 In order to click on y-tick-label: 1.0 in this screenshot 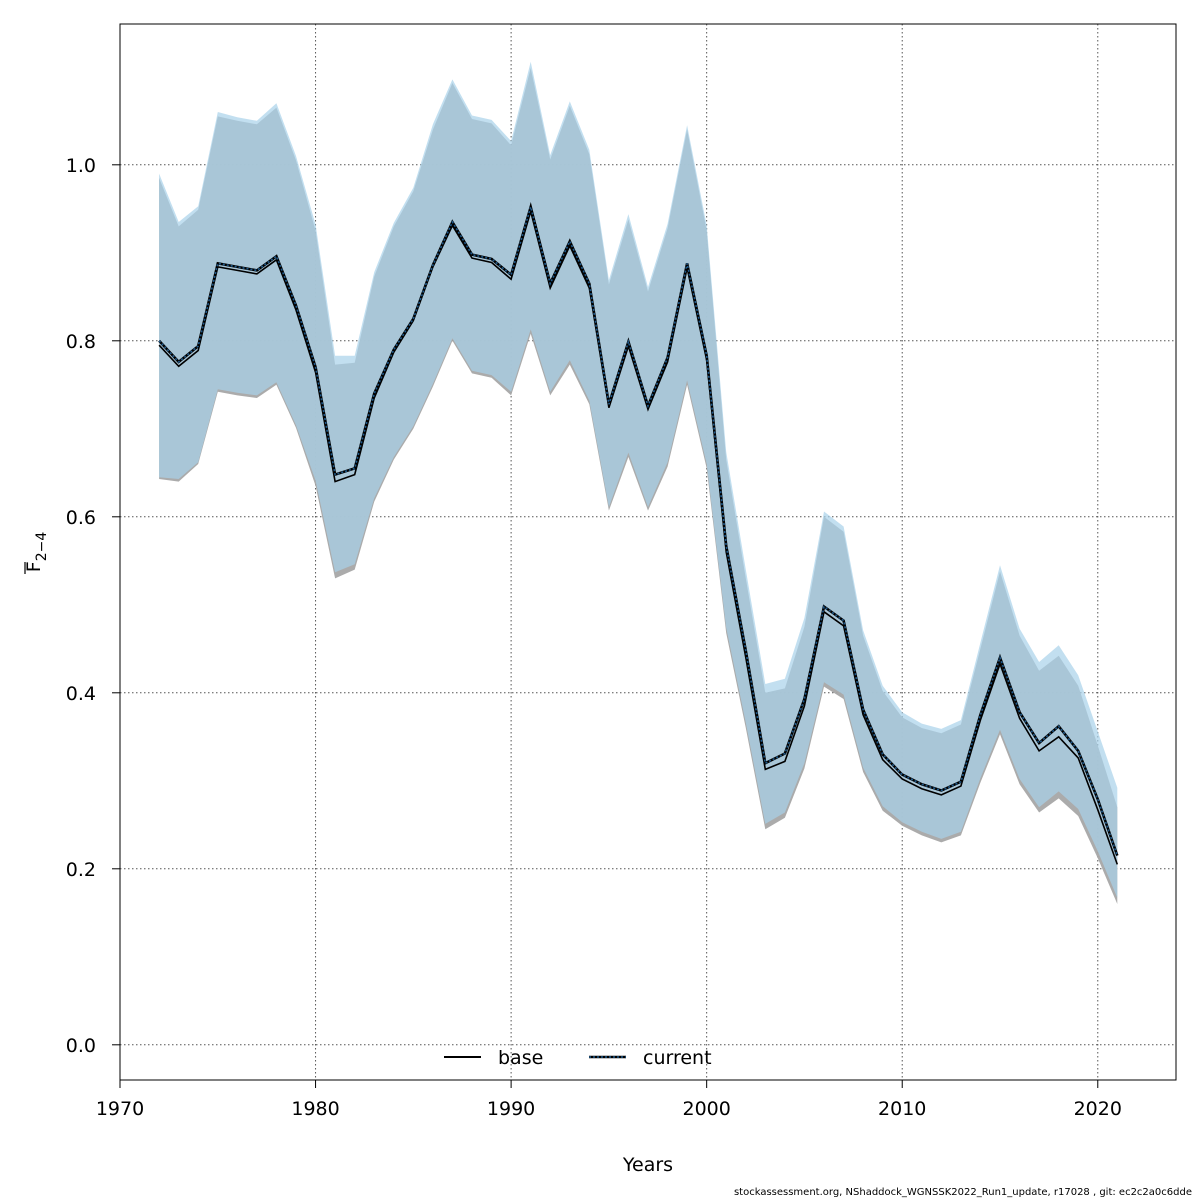, I will do `click(81, 166)`.